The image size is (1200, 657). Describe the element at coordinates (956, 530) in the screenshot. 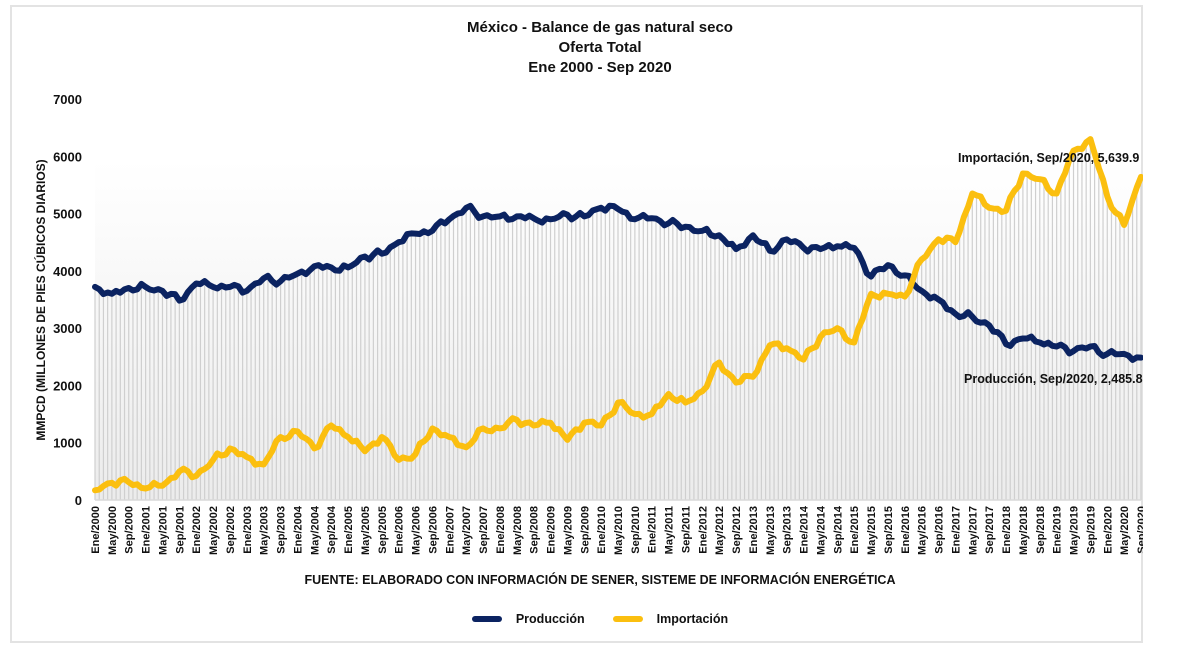

I see `x-tick-label: Ene/2017` at that location.